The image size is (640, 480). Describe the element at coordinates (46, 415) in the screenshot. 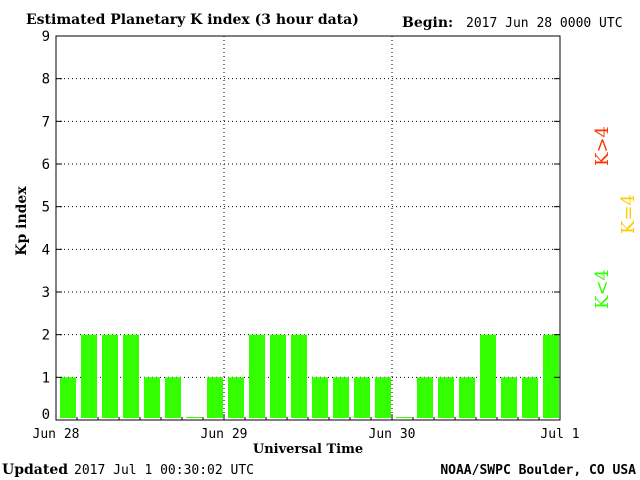

I see `y-tick-label: 0` at that location.